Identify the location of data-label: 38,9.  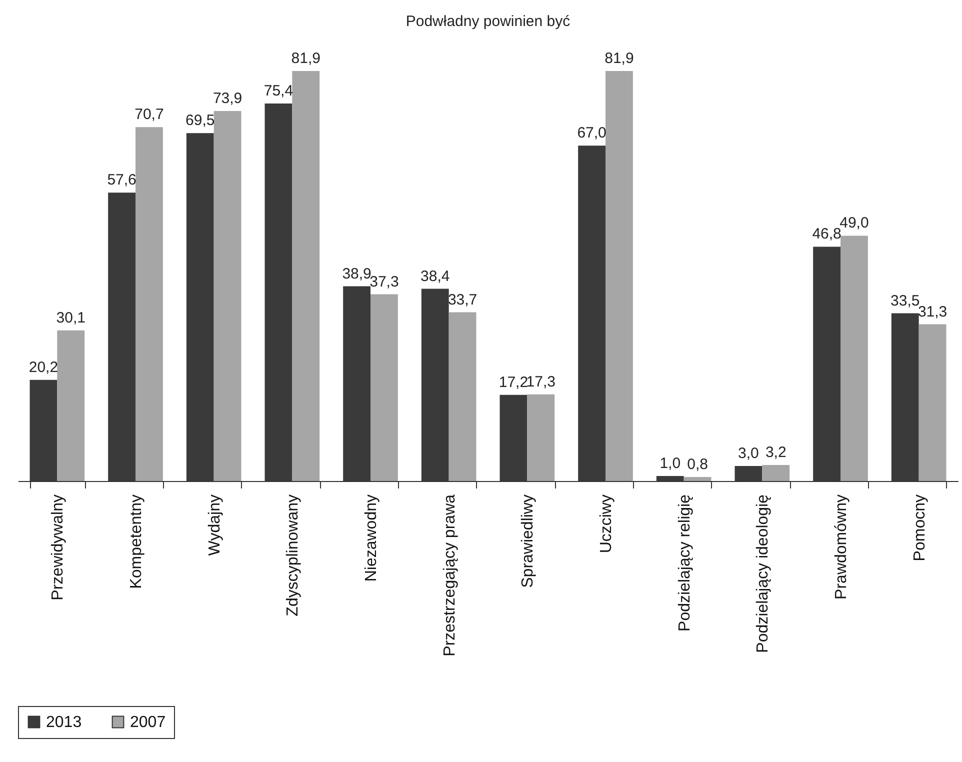
(357, 273).